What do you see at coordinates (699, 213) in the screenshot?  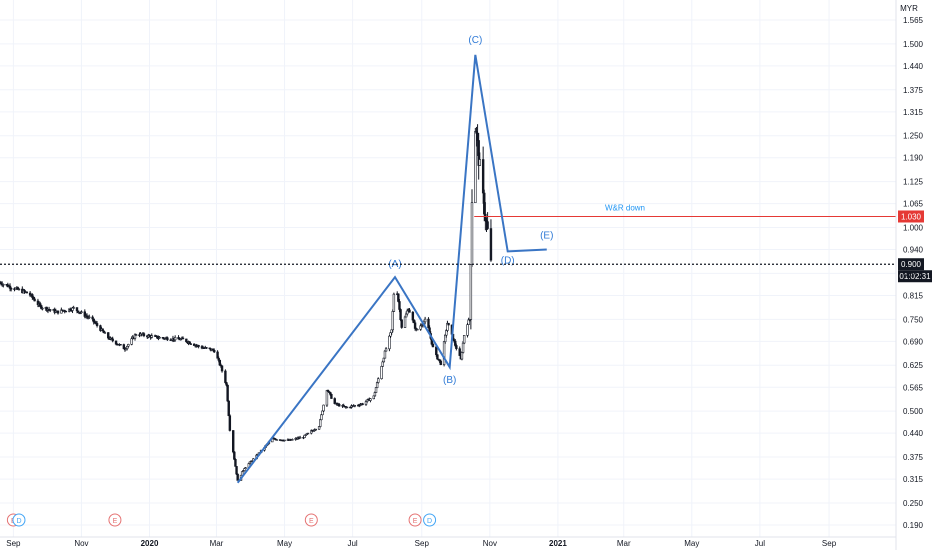 I see `horizontal-levels: W&R down 1.030` at bounding box center [699, 213].